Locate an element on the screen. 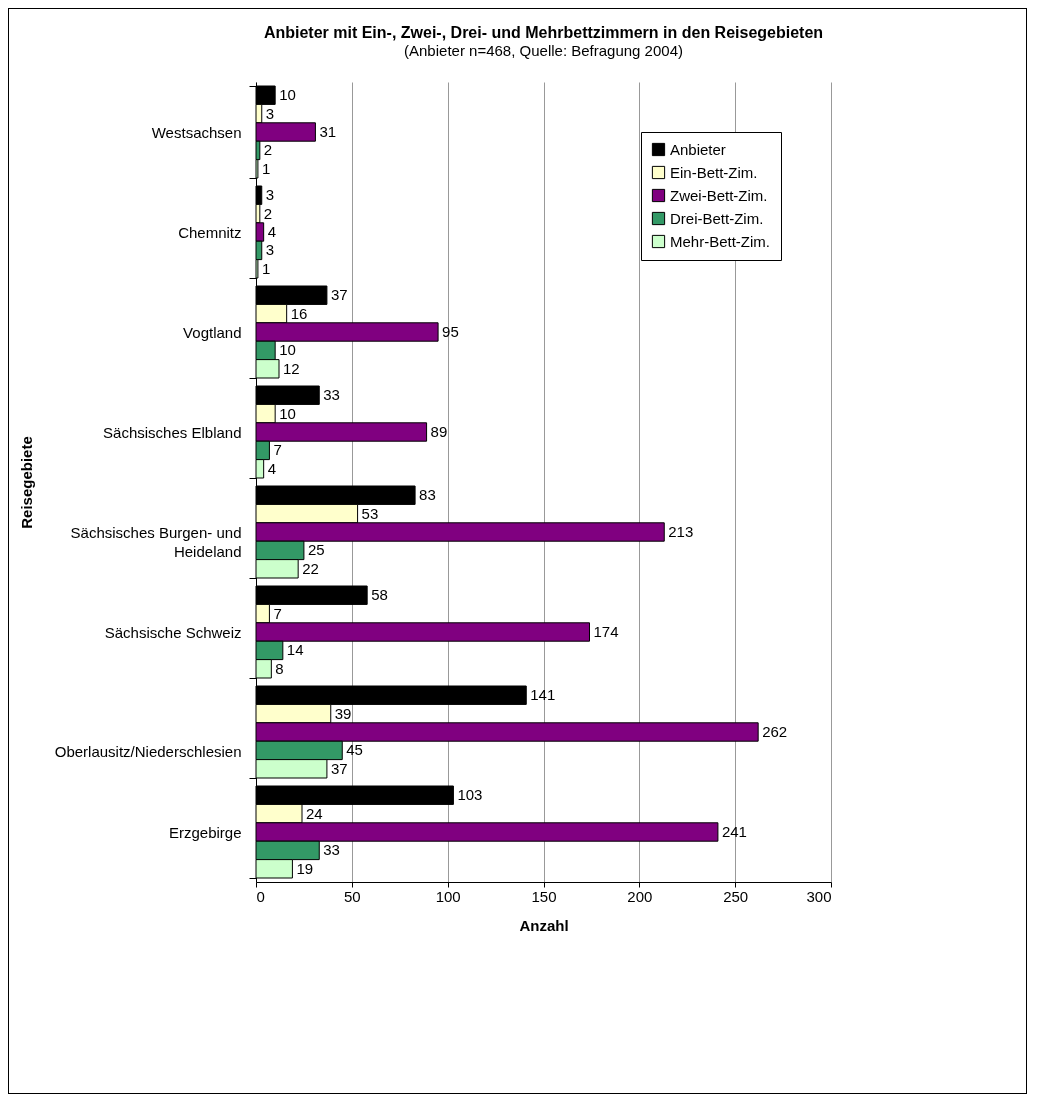 Image resolution: width=1037 pixels, height=1104 pixels. x-tick-label: 300 is located at coordinates (819, 896).